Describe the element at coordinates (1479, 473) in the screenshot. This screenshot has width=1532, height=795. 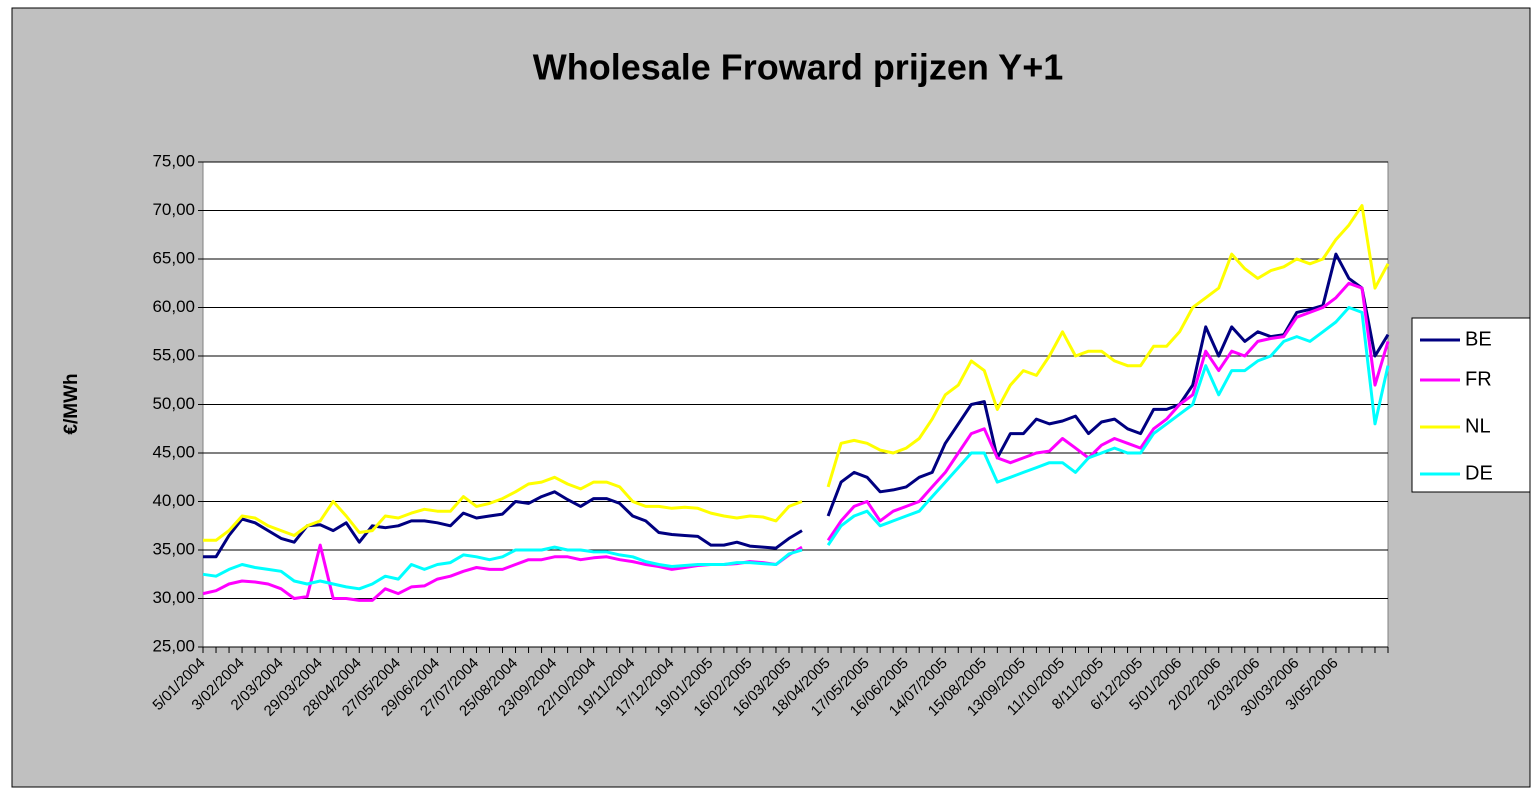
I see `legend-label: DE` at that location.